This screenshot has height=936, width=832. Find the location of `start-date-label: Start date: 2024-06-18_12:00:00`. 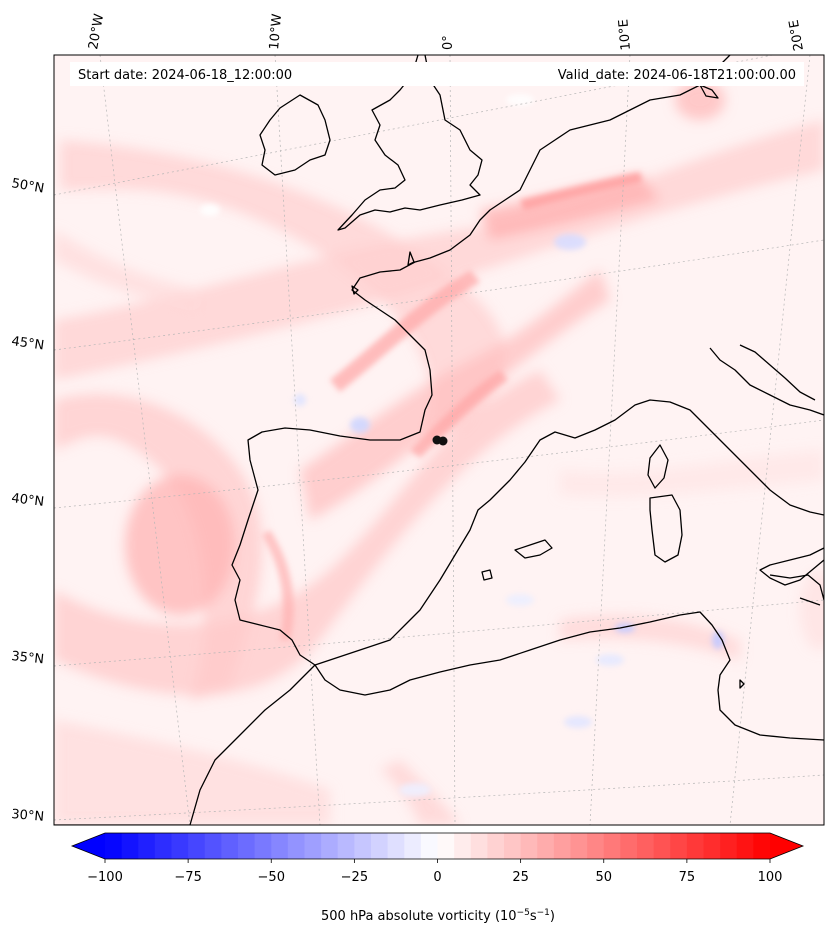

start-date-label: Start date: 2024-06-18_12:00:00 is located at coordinates (185, 75).